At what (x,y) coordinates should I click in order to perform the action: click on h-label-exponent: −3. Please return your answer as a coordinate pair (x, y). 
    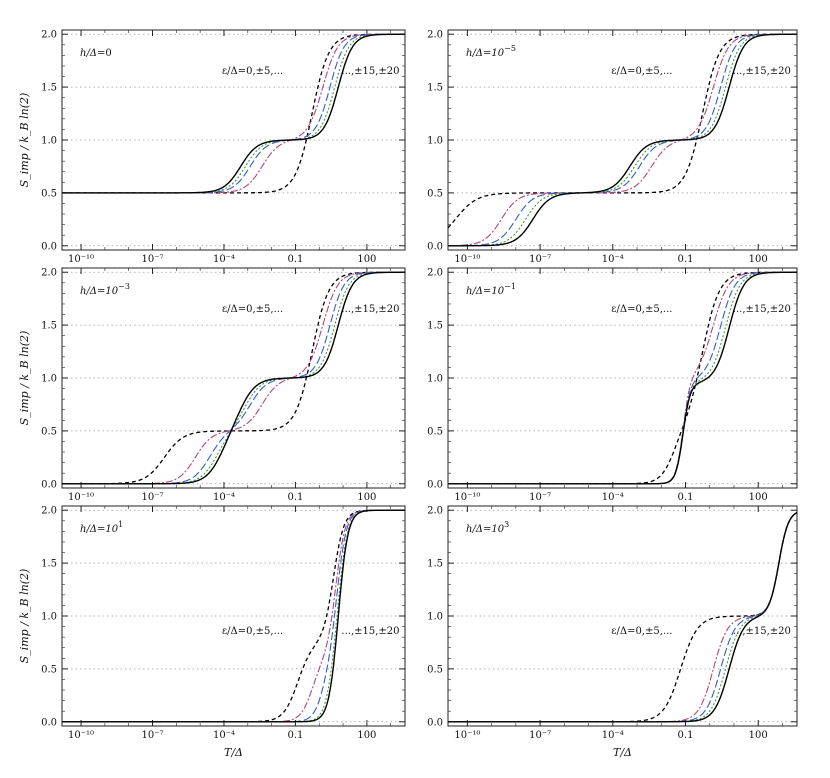
    Looking at the image, I should click on (124, 286).